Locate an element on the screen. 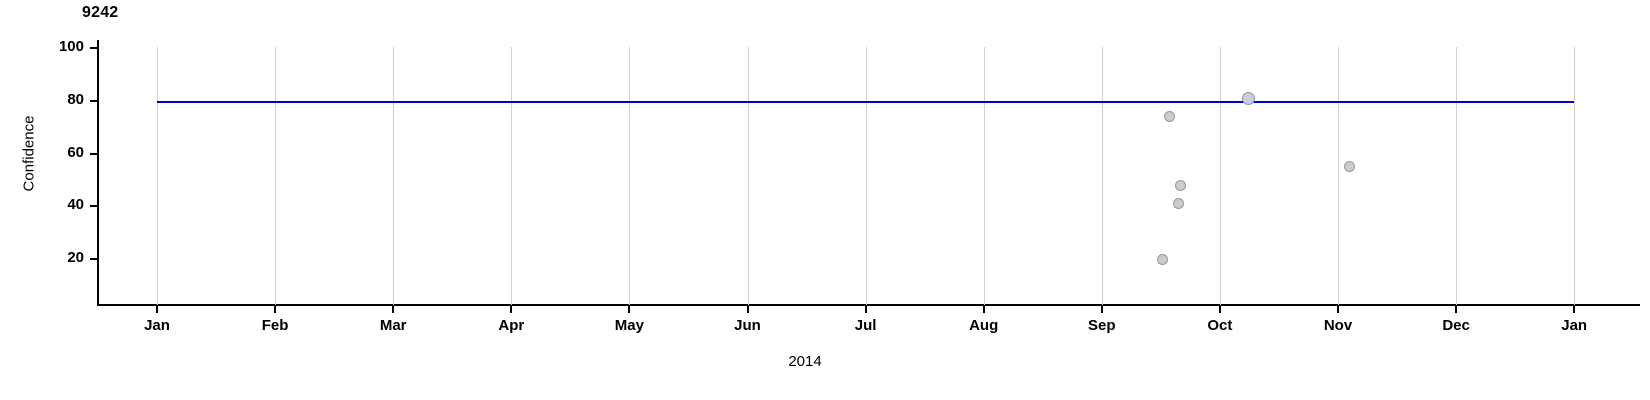  x-tick-label-5: Jun is located at coordinates (747, 325).